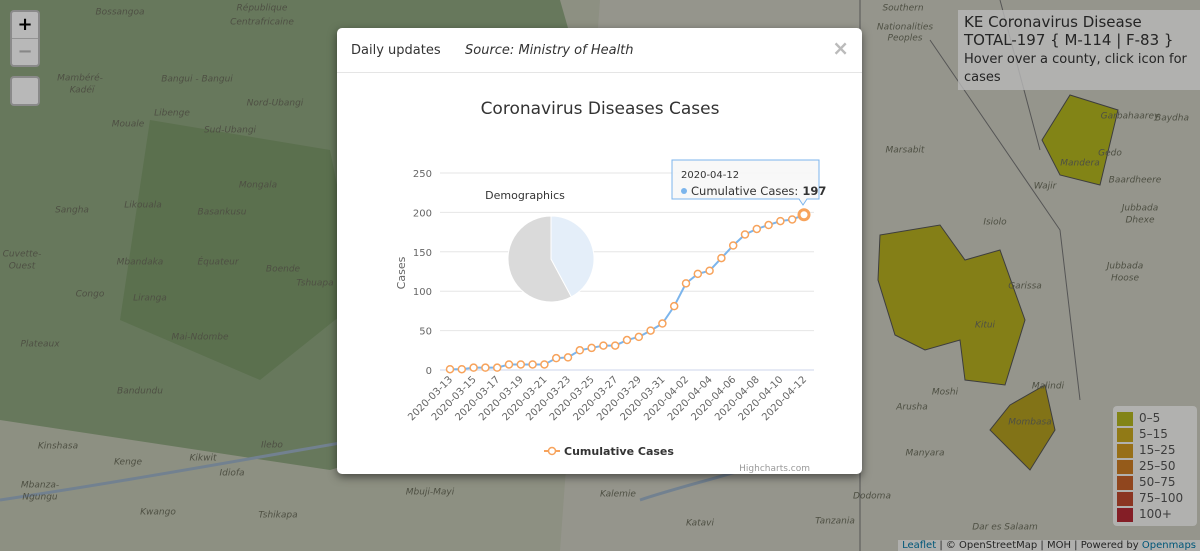  I want to click on map-label: Dhexe, so click(1139, 221).